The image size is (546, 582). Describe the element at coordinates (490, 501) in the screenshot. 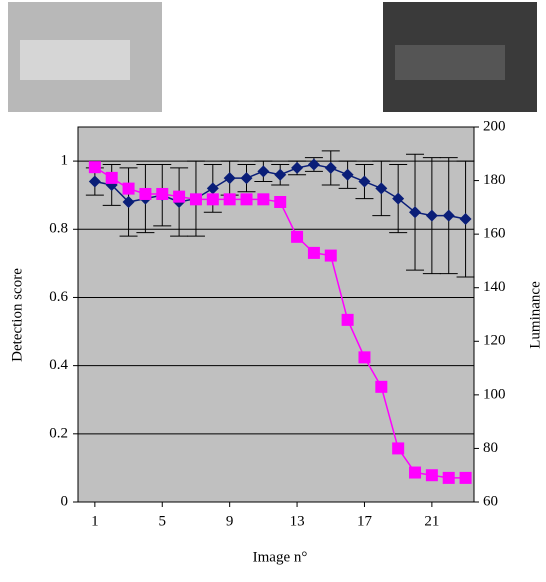

I see `y2-tick-label: 60` at that location.